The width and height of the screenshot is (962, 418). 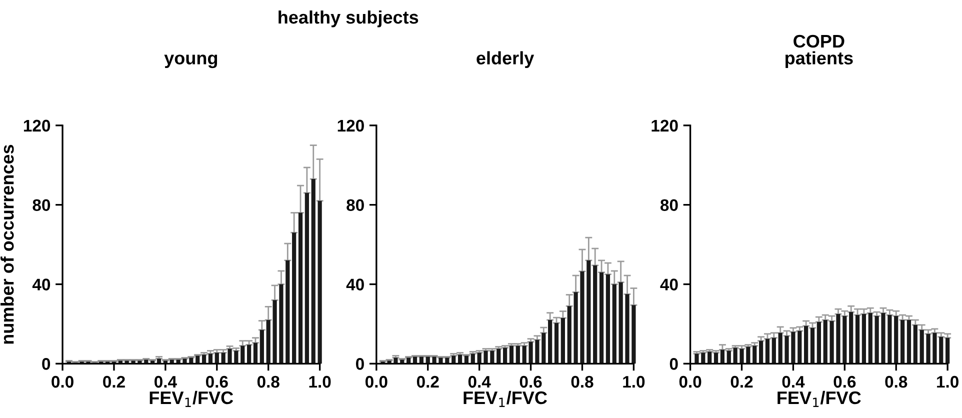 What do you see at coordinates (819, 51) in the screenshot?
I see `chart-title: COPD patients` at bounding box center [819, 51].